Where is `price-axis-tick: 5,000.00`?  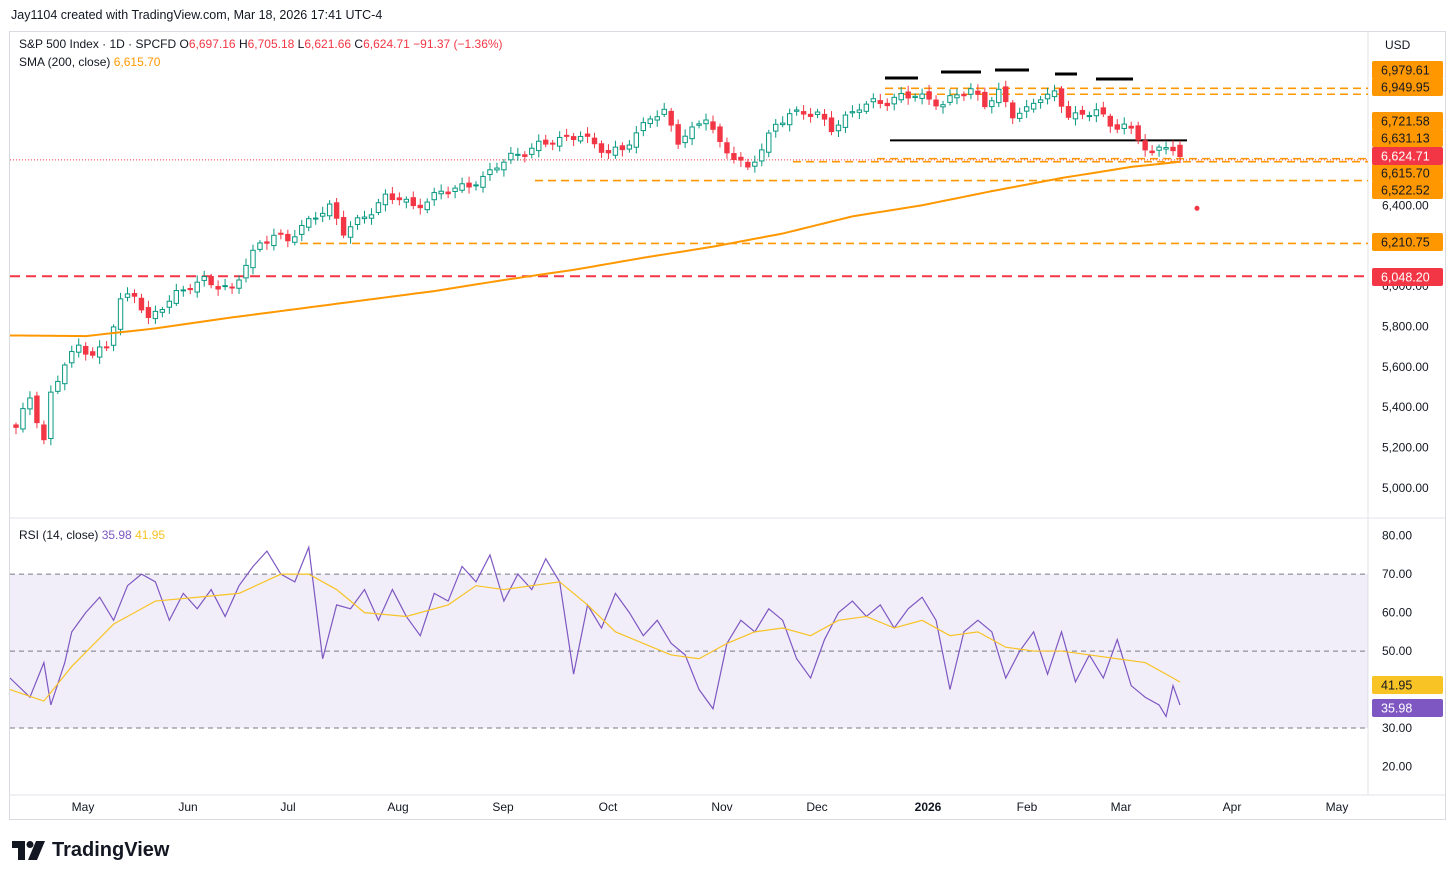 price-axis-tick: 5,000.00 is located at coordinates (1405, 488).